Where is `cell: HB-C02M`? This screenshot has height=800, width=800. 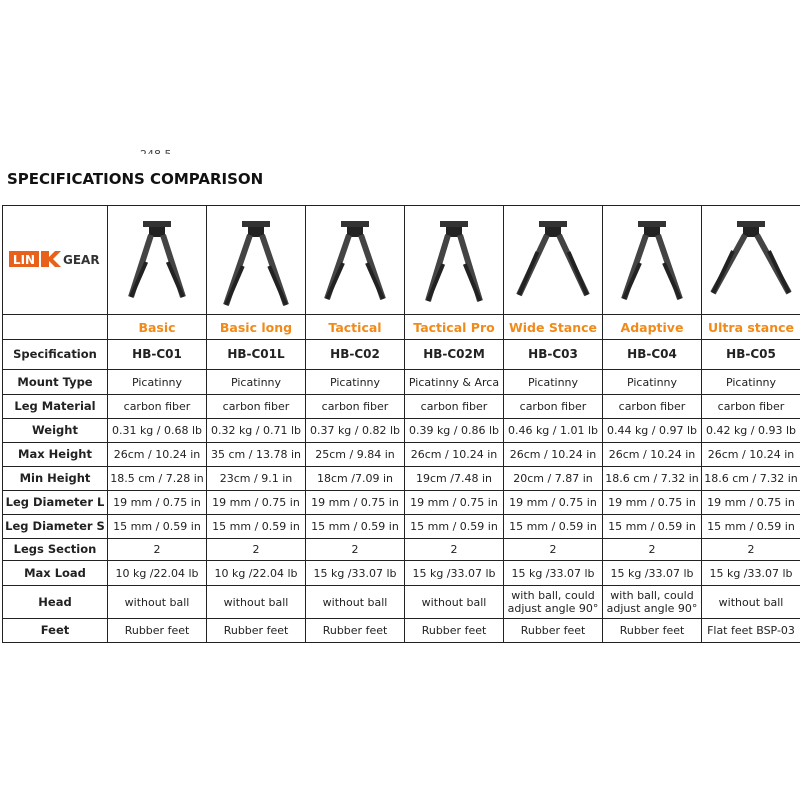 cell: HB-C02M is located at coordinates (454, 354).